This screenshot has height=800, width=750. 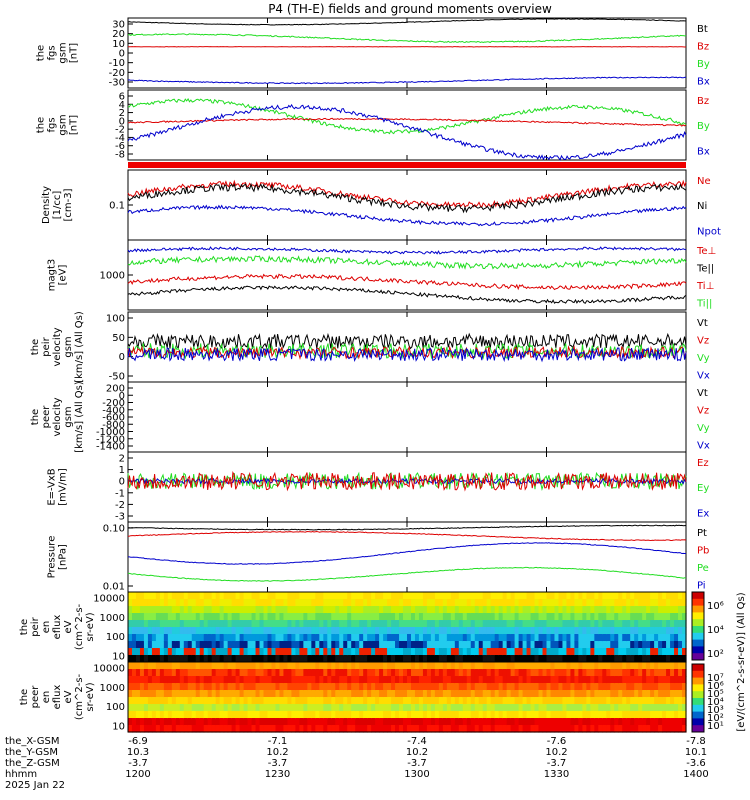 What do you see at coordinates (57, 205) in the screenshot?
I see `y-axis-label: [1/cc]` at bounding box center [57, 205].